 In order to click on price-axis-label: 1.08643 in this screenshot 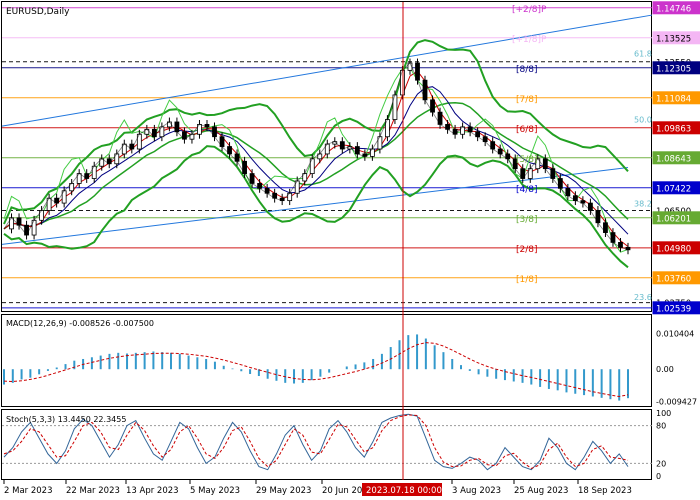, I will do `click(673, 159)`.